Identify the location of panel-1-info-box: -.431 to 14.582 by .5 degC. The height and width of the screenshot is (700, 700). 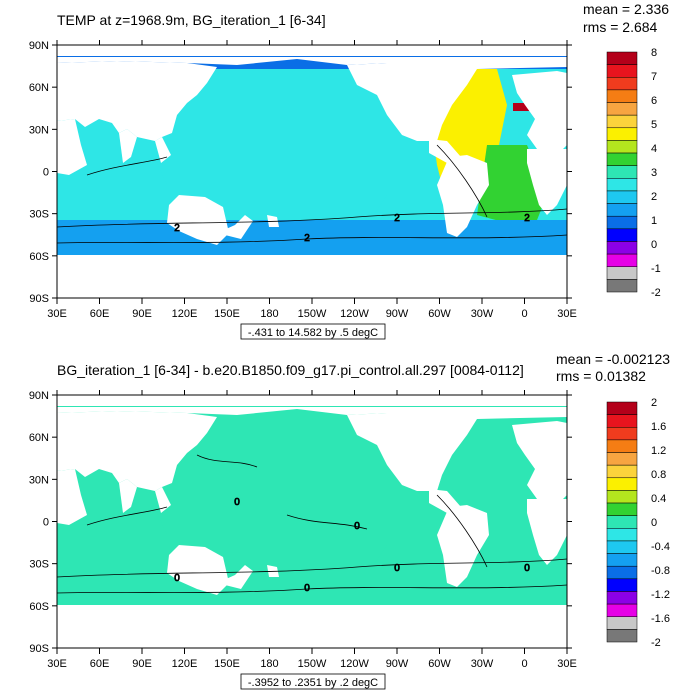
(313, 331).